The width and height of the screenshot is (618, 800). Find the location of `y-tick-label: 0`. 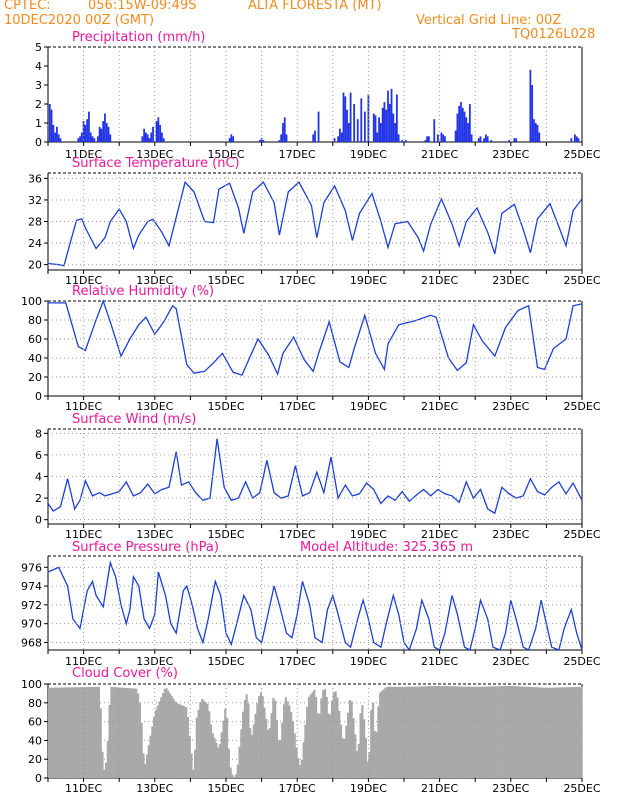

y-tick-label: 0 is located at coordinates (38, 778).